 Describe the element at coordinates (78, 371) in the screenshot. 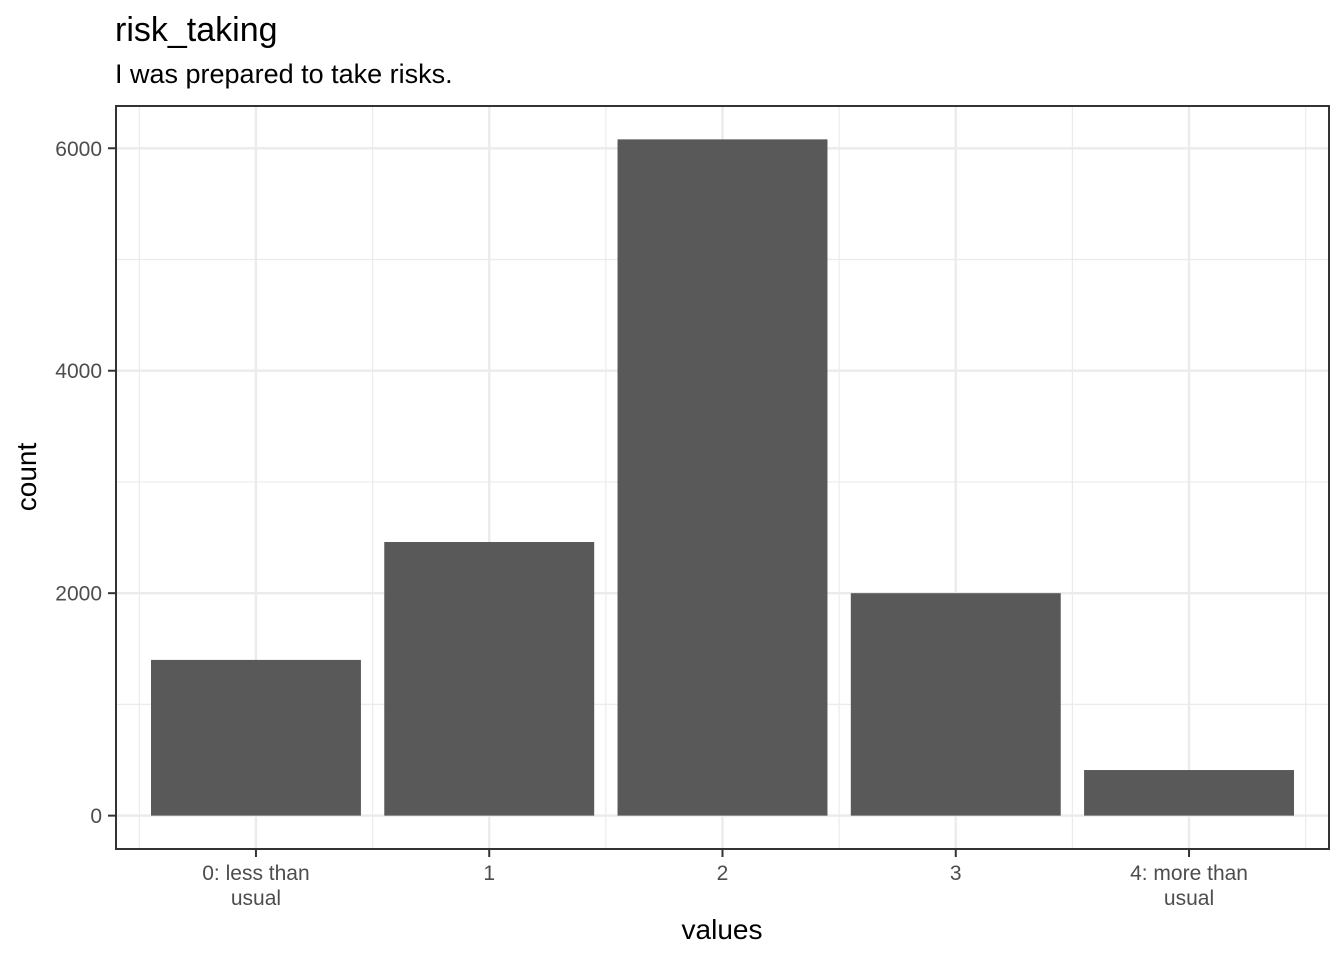

I see `y-tick-label: 4000` at that location.